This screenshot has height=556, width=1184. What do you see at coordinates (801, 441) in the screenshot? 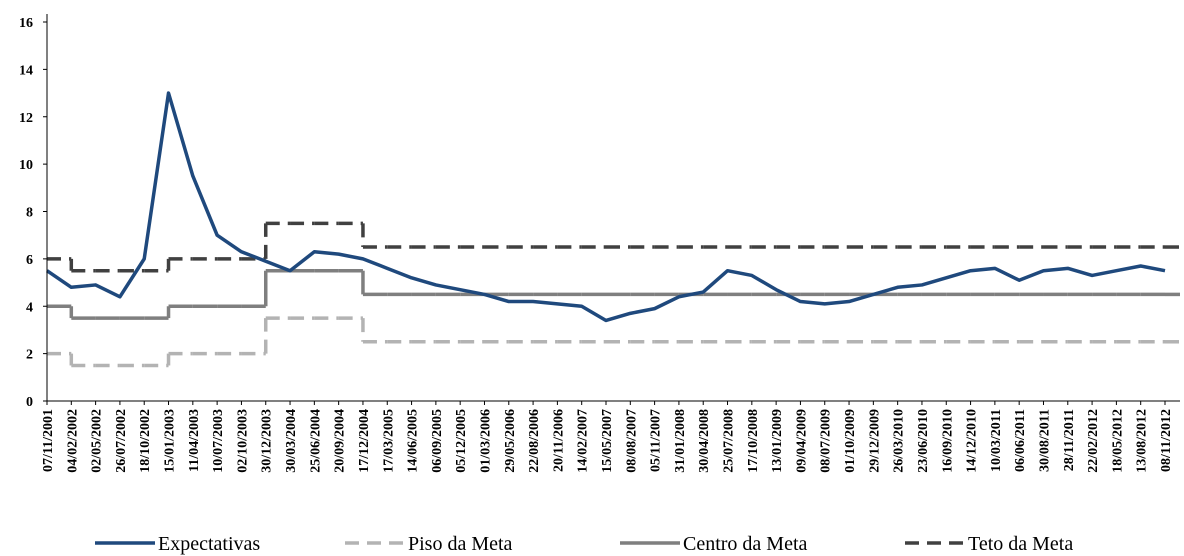
I see `x-tick-label: 09/04/2009` at bounding box center [801, 441].